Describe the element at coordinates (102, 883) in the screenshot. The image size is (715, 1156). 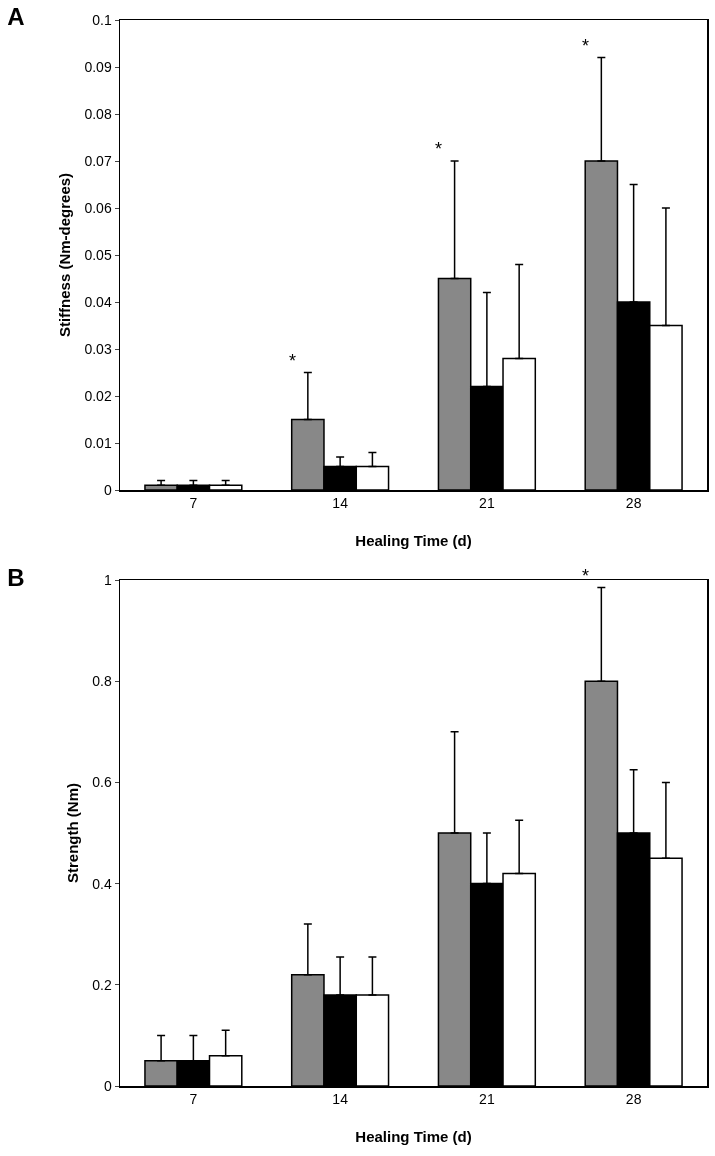
I see `y-tick-label: 0.4` at that location.